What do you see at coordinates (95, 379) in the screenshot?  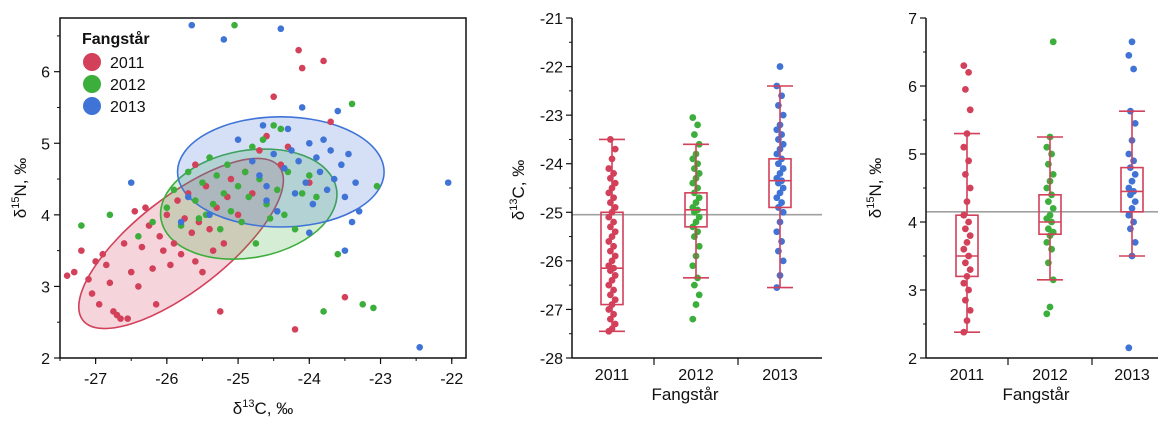 I see `x-tick-label: -27` at bounding box center [95, 379].